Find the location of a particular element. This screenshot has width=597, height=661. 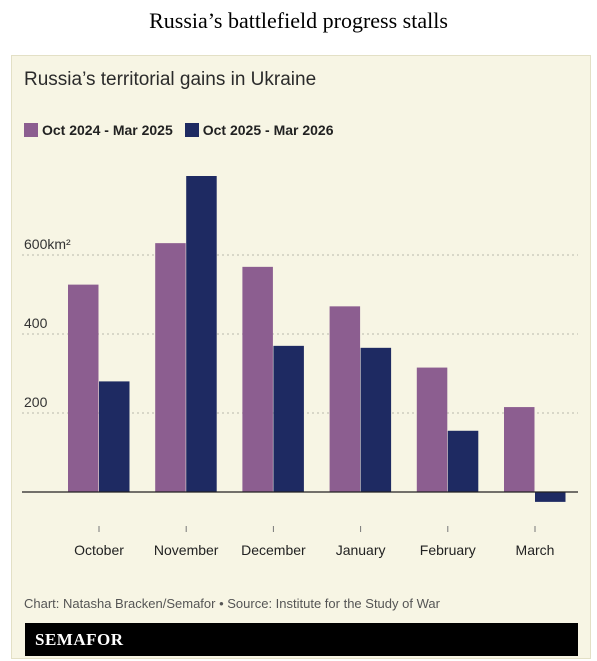

legend-item-series-2: Oct 2025 - Mar 2026 is located at coordinates (259, 130).